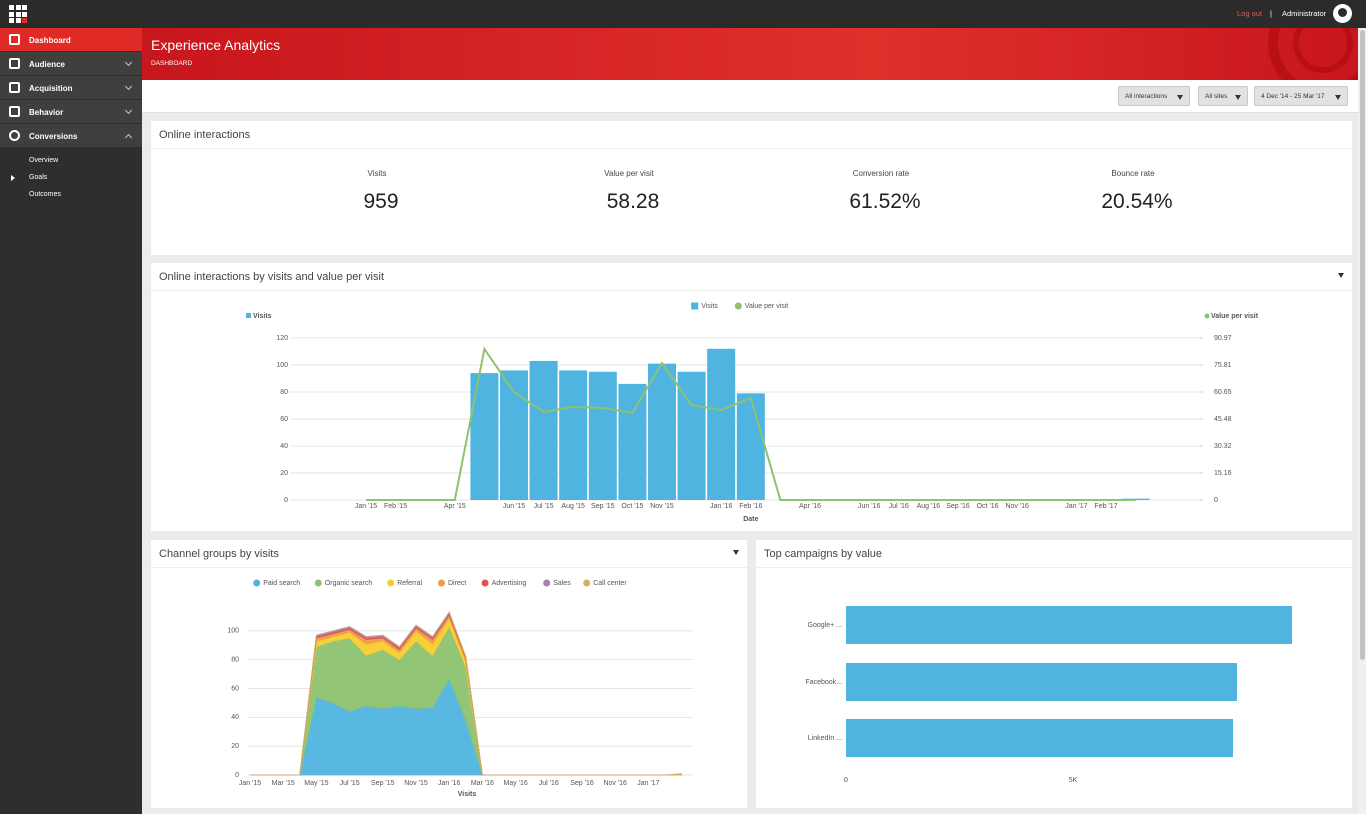 Image resolution: width=1366 pixels, height=814 pixels. I want to click on menu-item: Acquisition, so click(71, 88).